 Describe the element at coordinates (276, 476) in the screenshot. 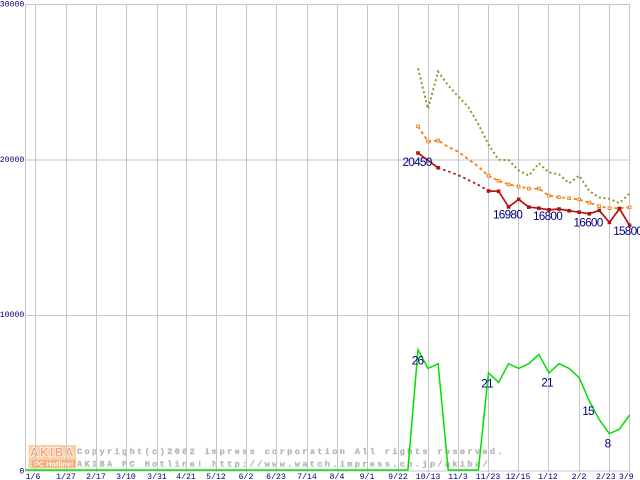

I see `svg-text: 6/23` at that location.